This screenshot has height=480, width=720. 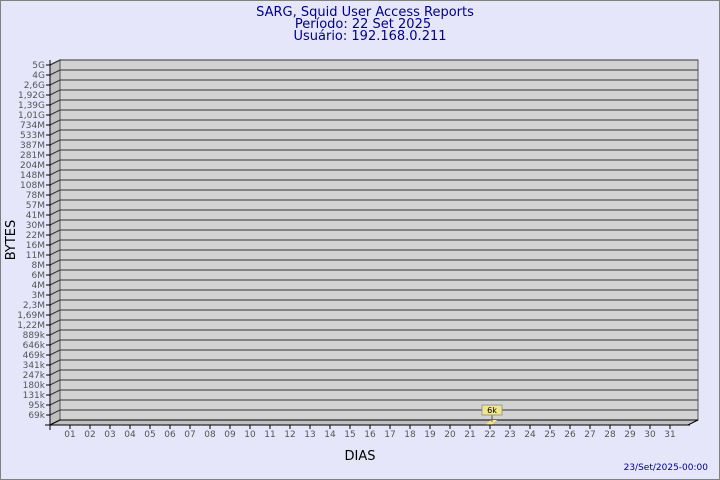 I want to click on x-tick-label: 02, so click(x=89, y=435).